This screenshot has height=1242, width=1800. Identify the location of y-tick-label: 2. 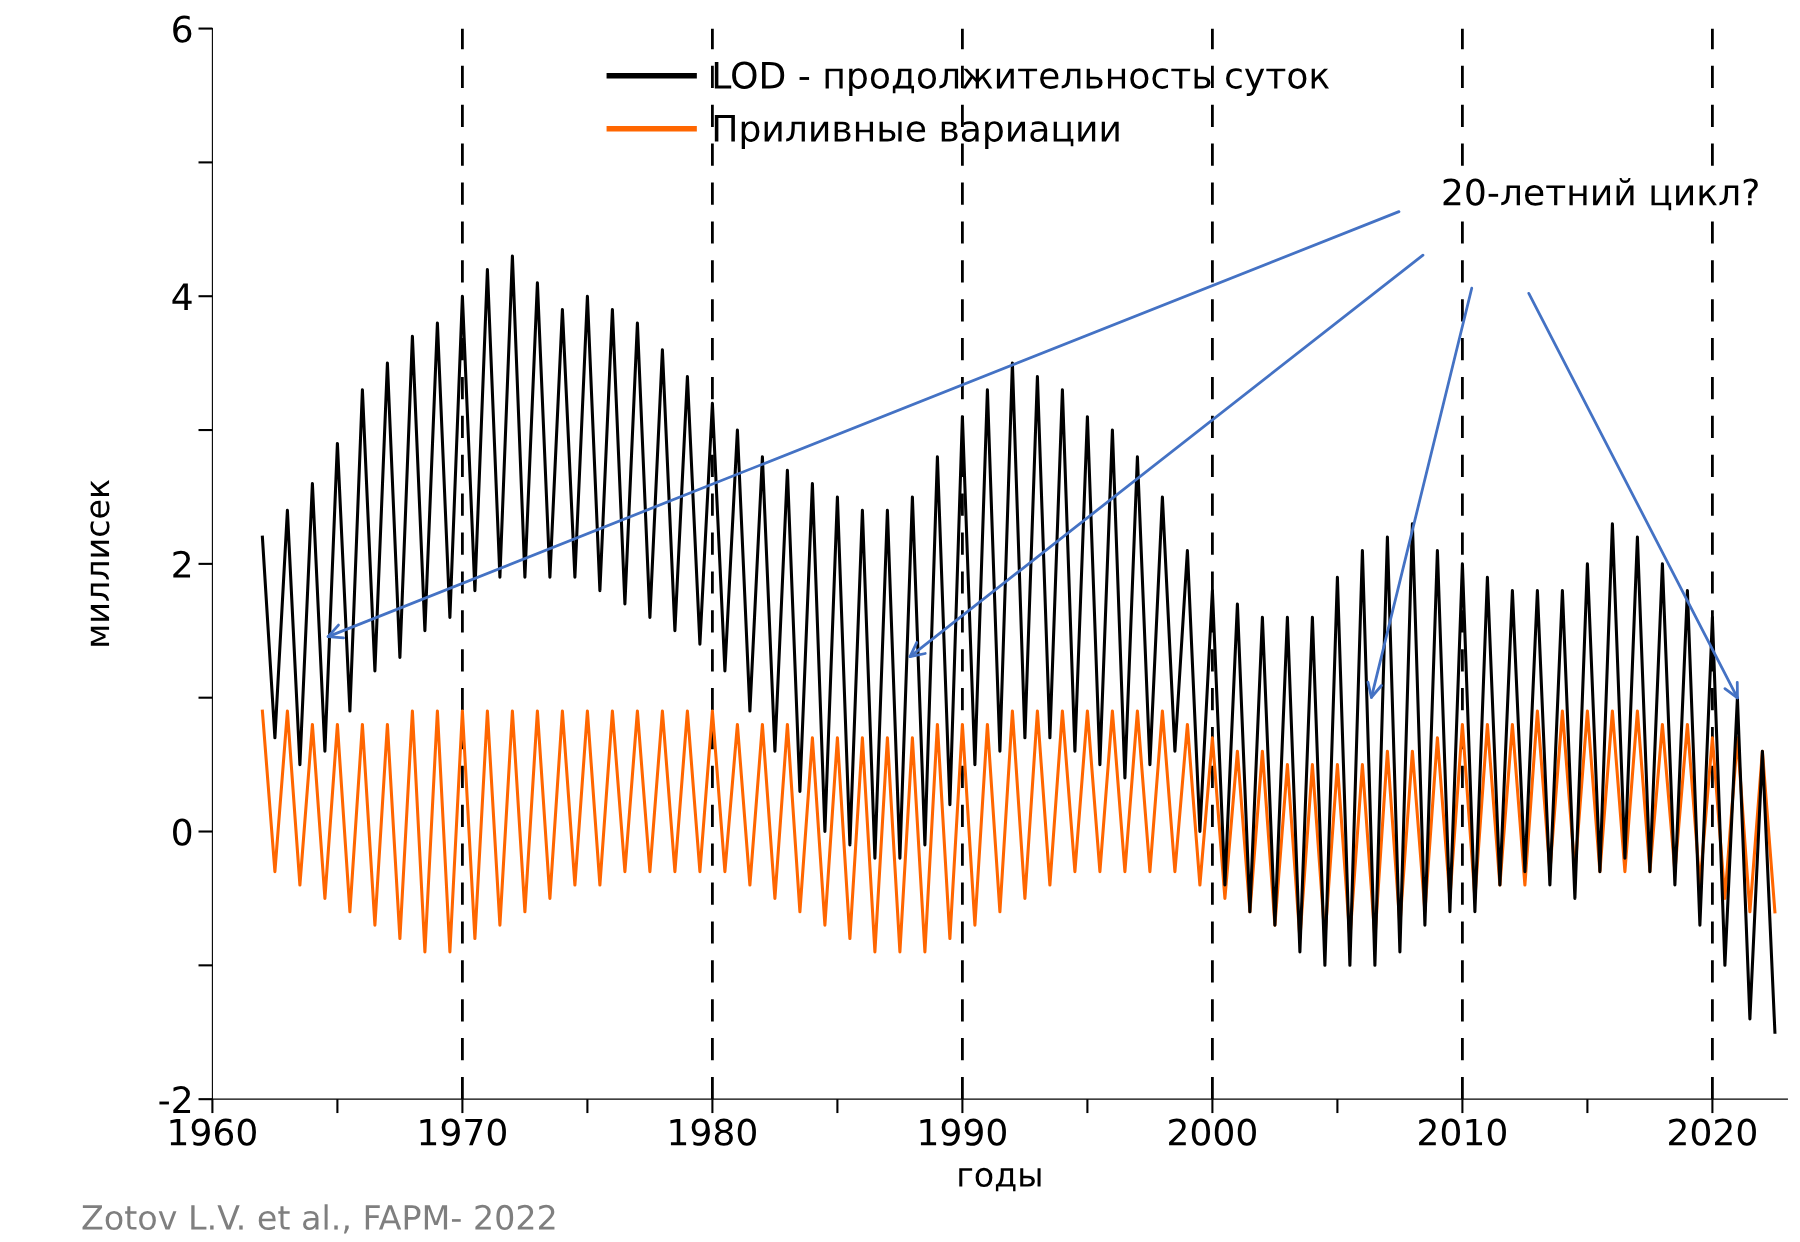
(182, 564).